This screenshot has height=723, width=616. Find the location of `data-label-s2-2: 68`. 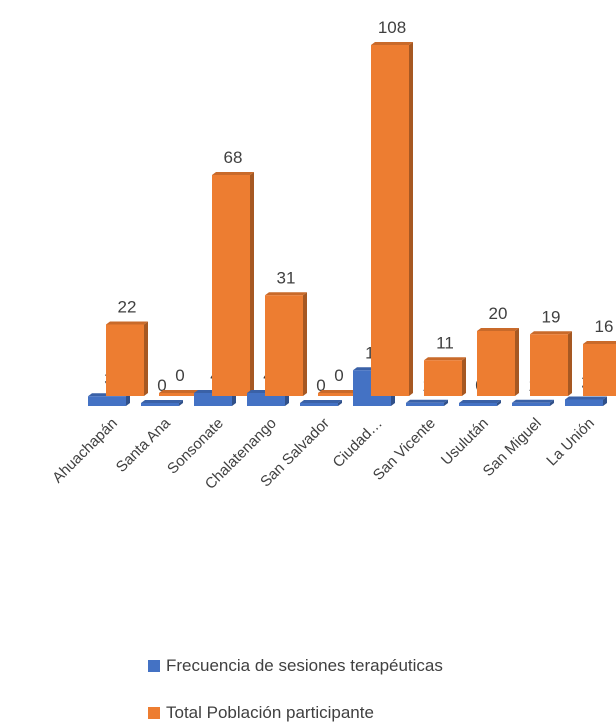

data-label-s2-2: 68 is located at coordinates (233, 157).